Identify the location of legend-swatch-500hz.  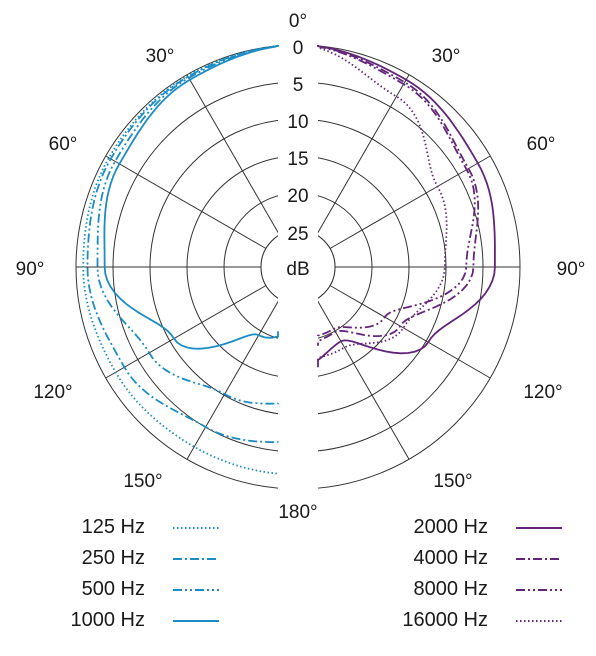
(196, 589).